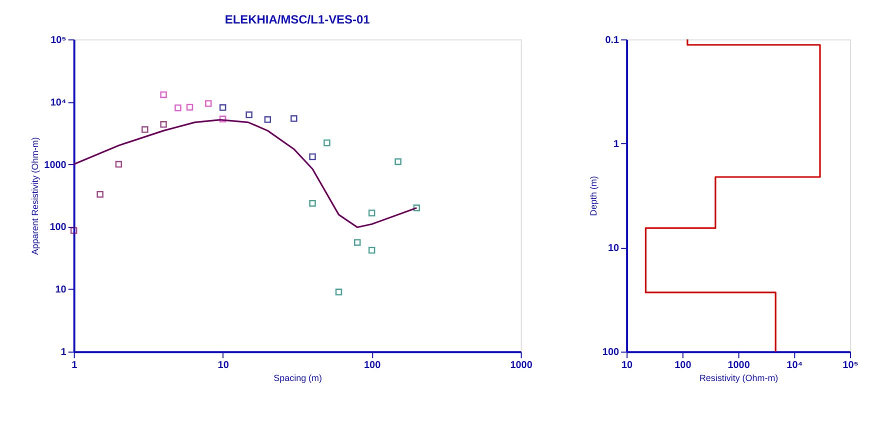 The image size is (869, 426). Describe the element at coordinates (593, 196) in the screenshot. I see `y-axis-title: Depth (m)` at that location.